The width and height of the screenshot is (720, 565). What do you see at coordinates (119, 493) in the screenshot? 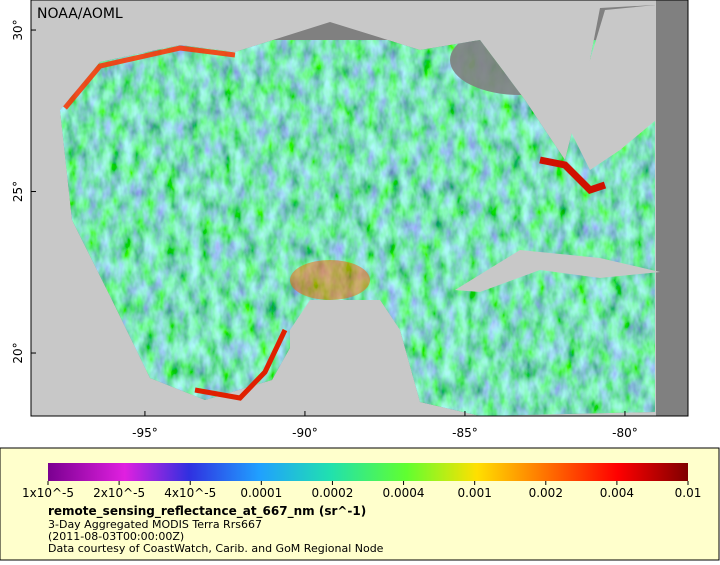
I see `colorbar-tick-label: 2x10^-5` at bounding box center [119, 493].